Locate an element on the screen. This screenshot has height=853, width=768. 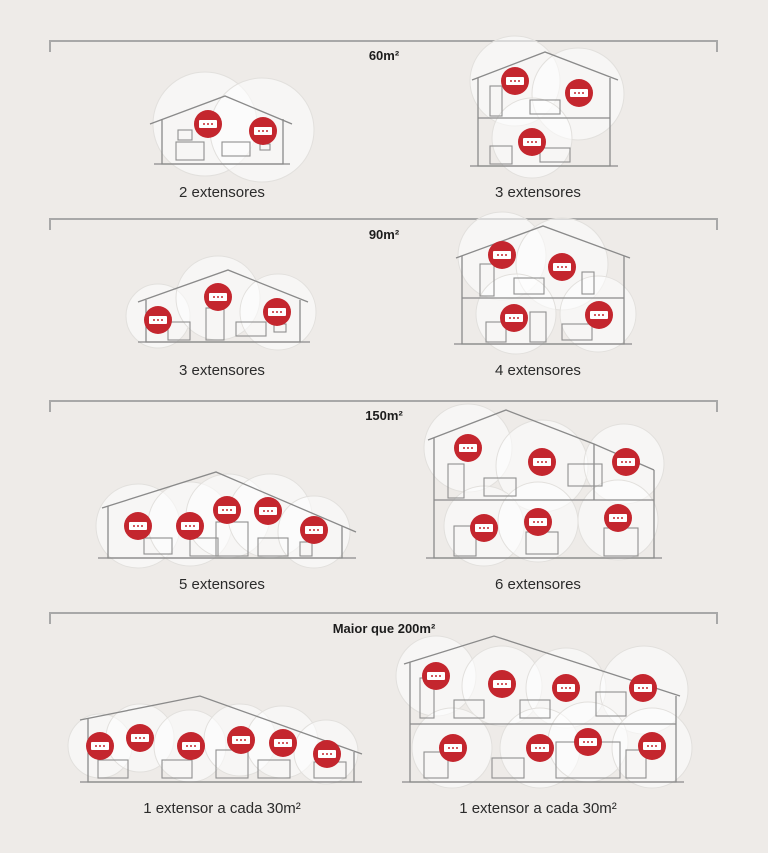
house-60-two-floor is located at coordinates (547, 107).